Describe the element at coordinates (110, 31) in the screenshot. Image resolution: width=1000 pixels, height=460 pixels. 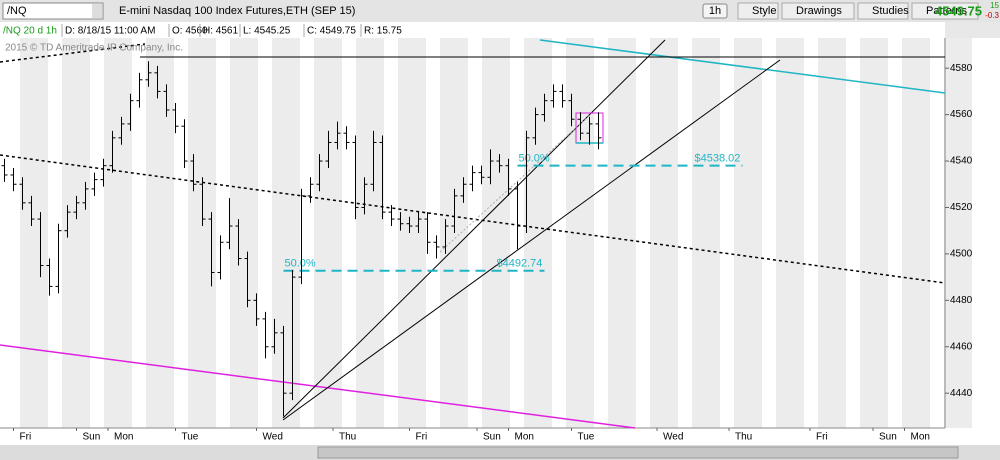
I see `info-date: D: 8/18/15 11:00 AM` at that location.